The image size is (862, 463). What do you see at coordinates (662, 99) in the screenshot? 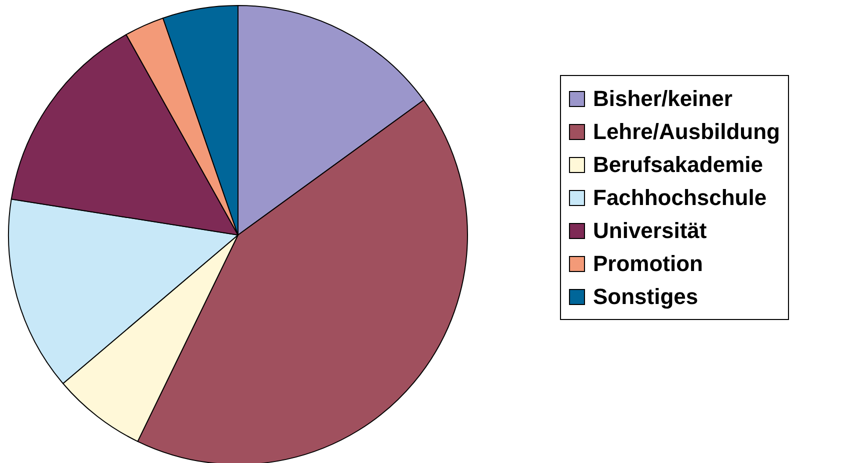
I see `legend-label: Bisher/keiner` at bounding box center [662, 99].